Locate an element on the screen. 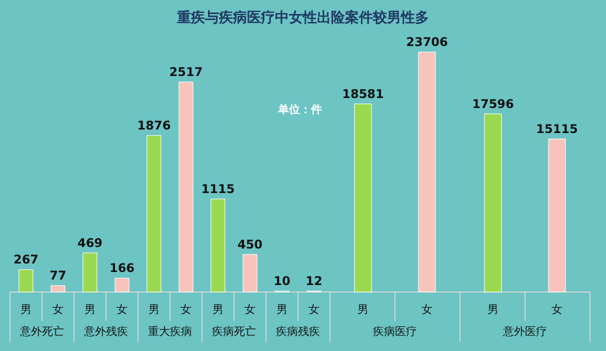  data-label: 267 is located at coordinates (26, 259).